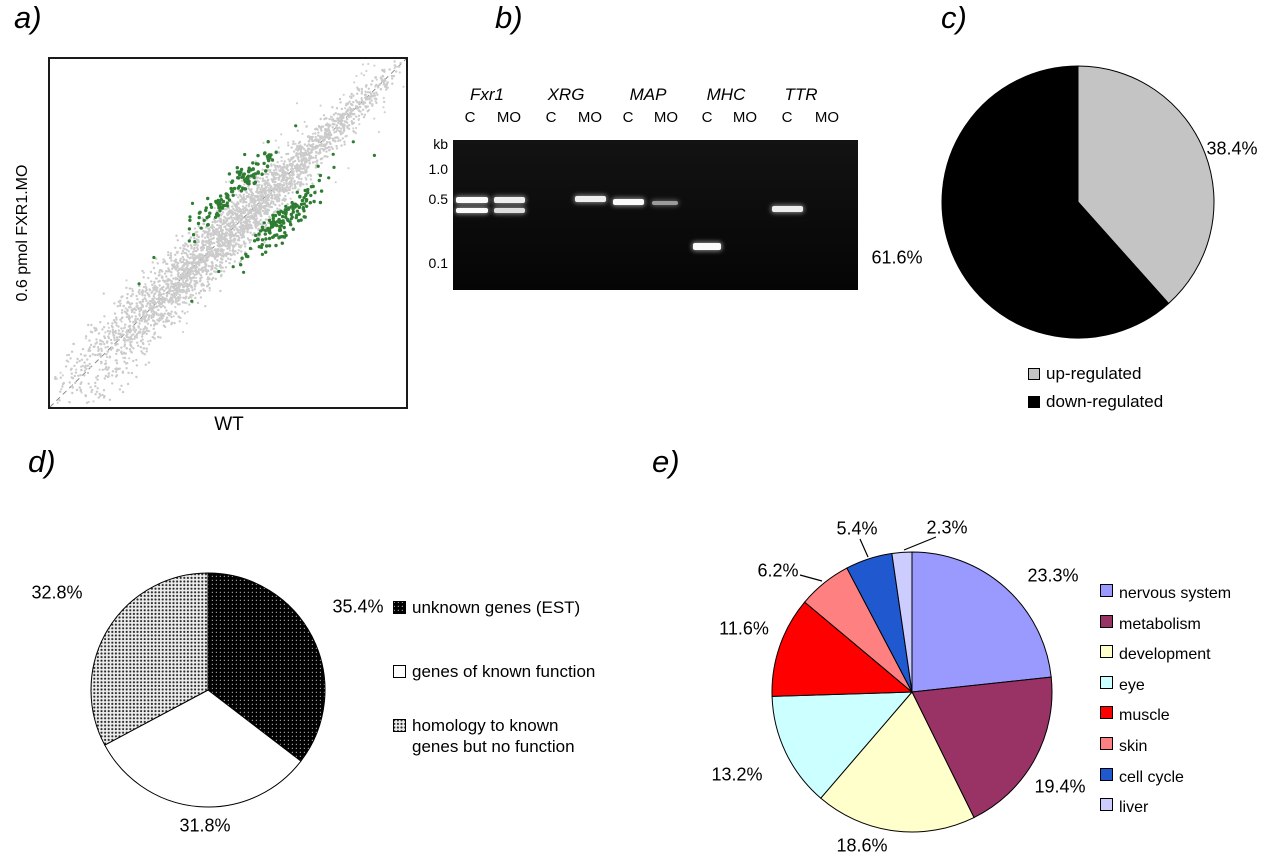  Describe the element at coordinates (1232, 148) in the screenshot. I see `percent-label: 38.4%` at that location.